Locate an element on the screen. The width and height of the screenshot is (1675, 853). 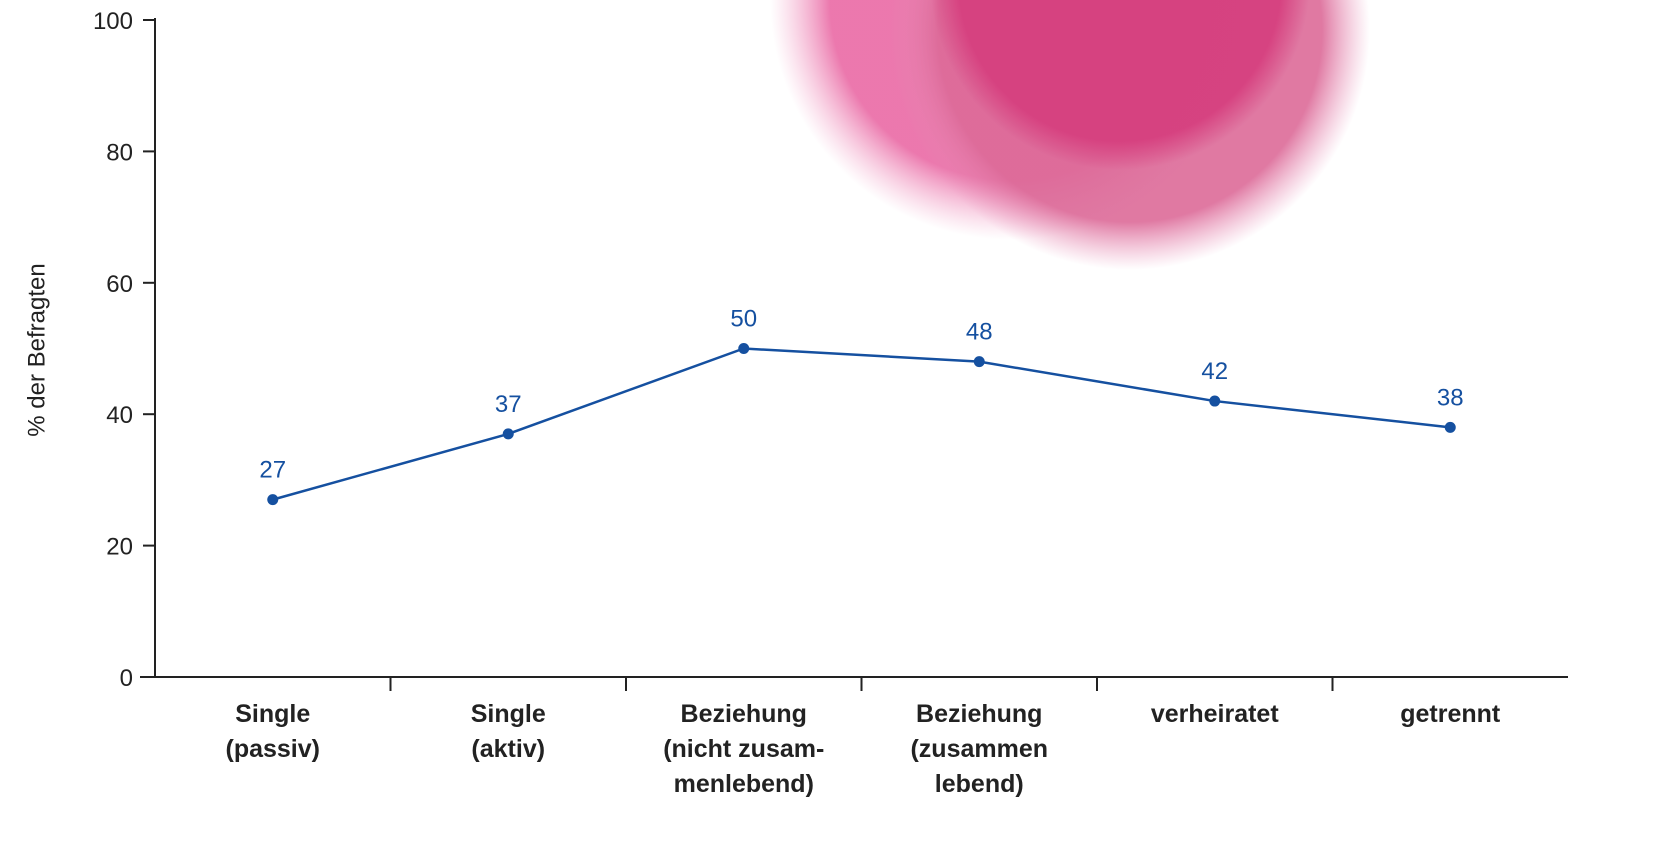
value-label: 48 is located at coordinates (979, 332).